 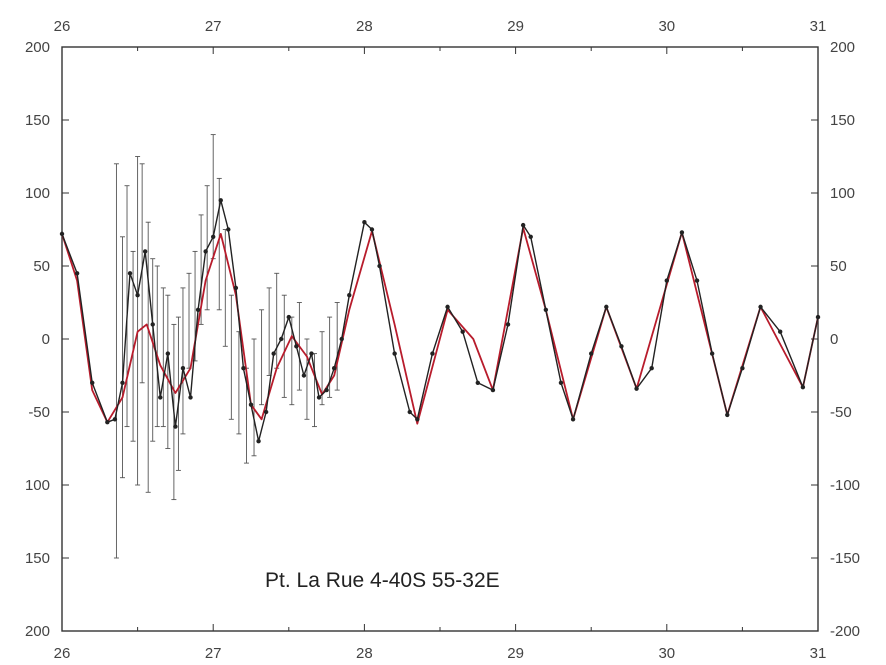 I want to click on y-left-tick-label: 50, so click(x=41, y=266).